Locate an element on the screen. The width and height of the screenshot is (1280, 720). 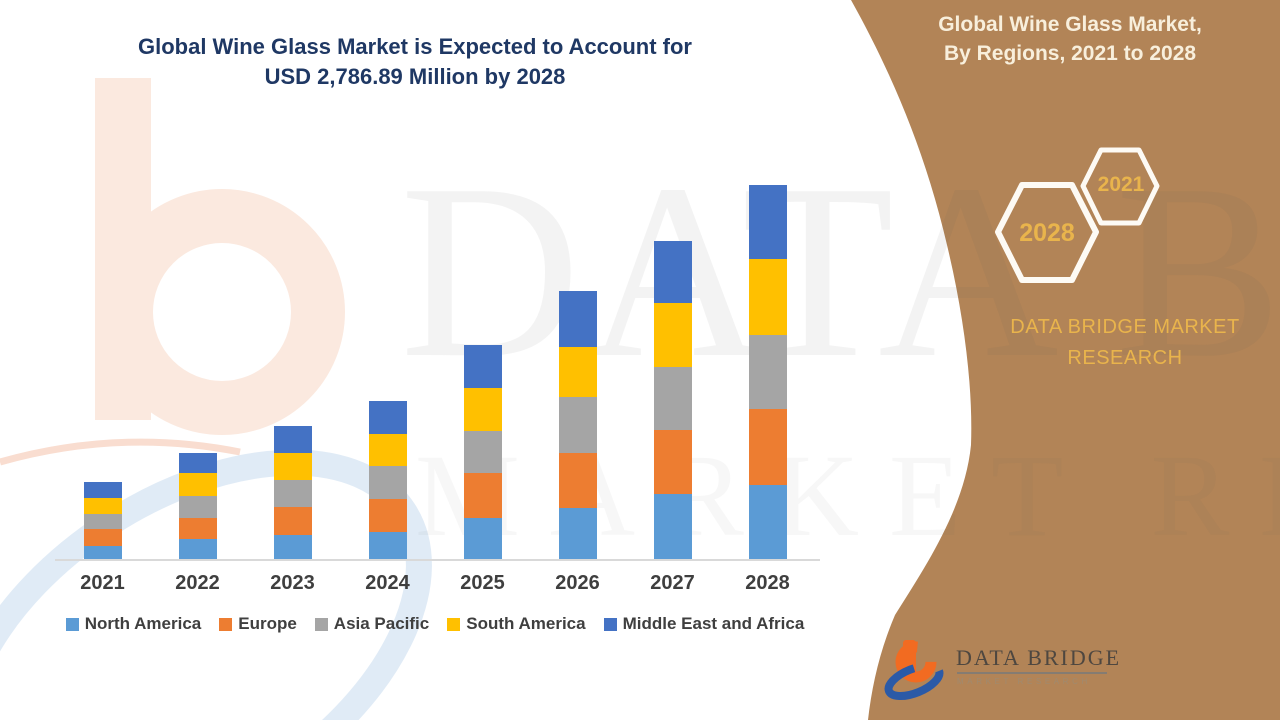
bar-stack-2028 is located at coordinates (767, 372).